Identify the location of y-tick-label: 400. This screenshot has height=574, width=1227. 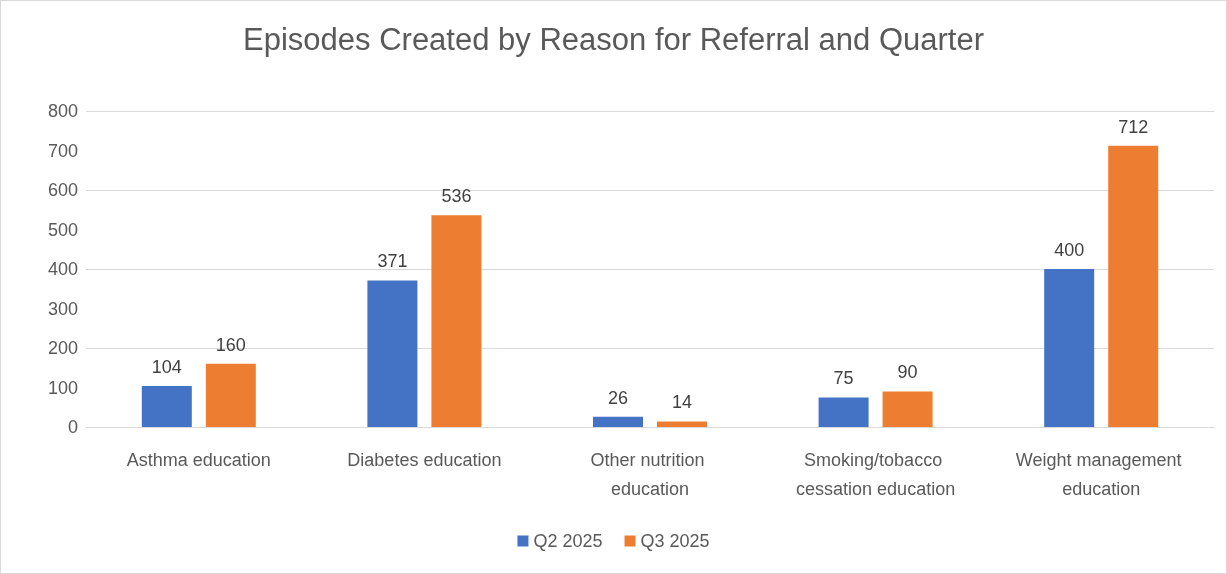
(62, 269).